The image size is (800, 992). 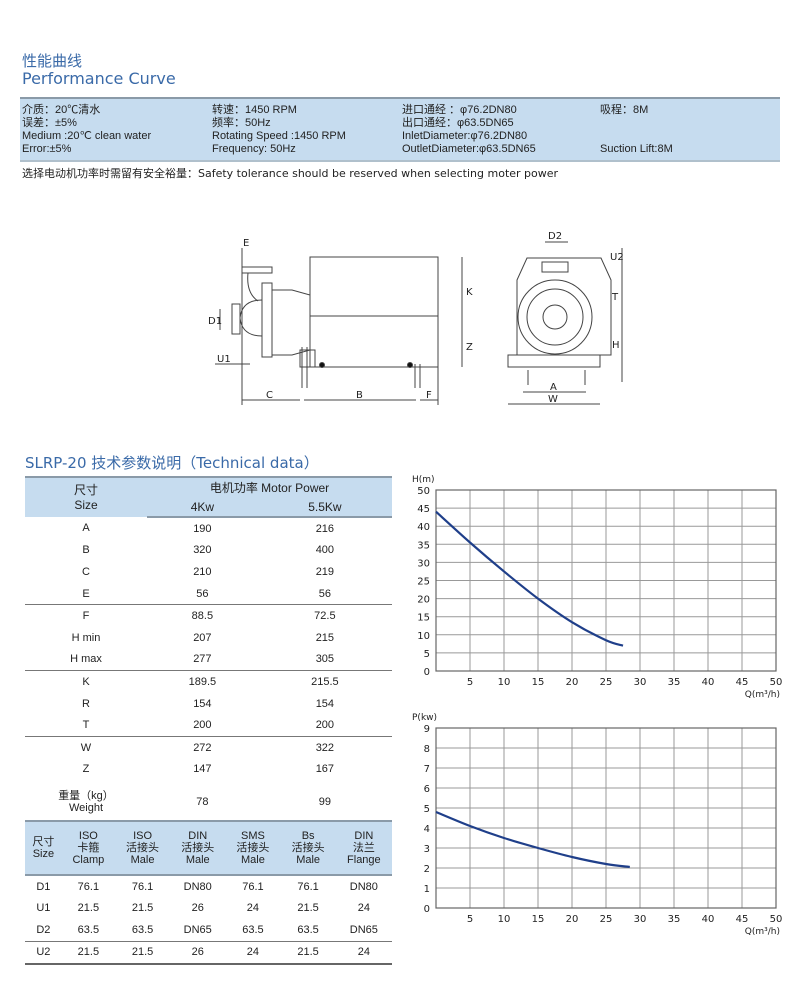 I want to click on table-row: W 272 322, so click(x=208, y=747).